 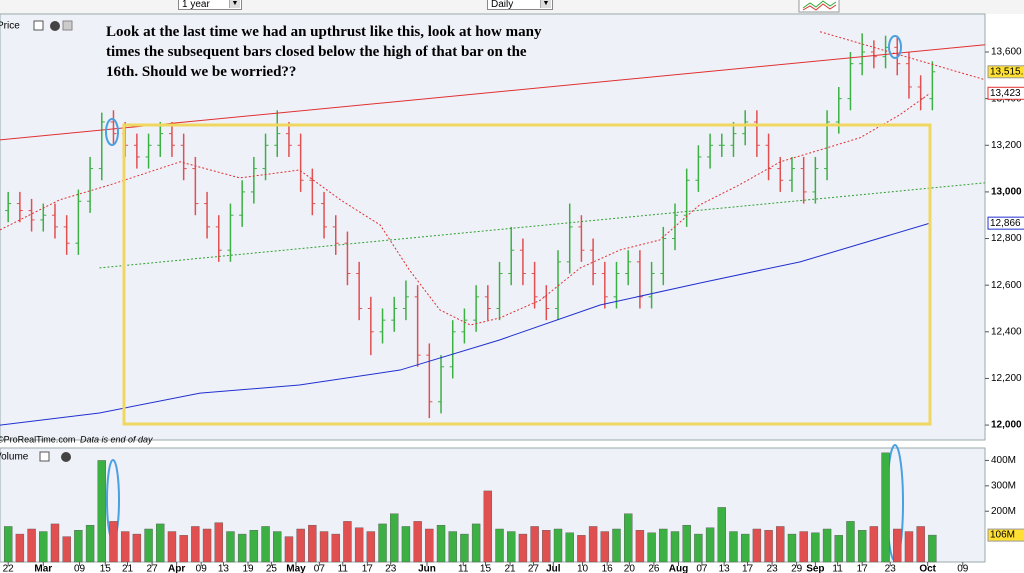 I want to click on panel-icons, so click(x=53, y=241).